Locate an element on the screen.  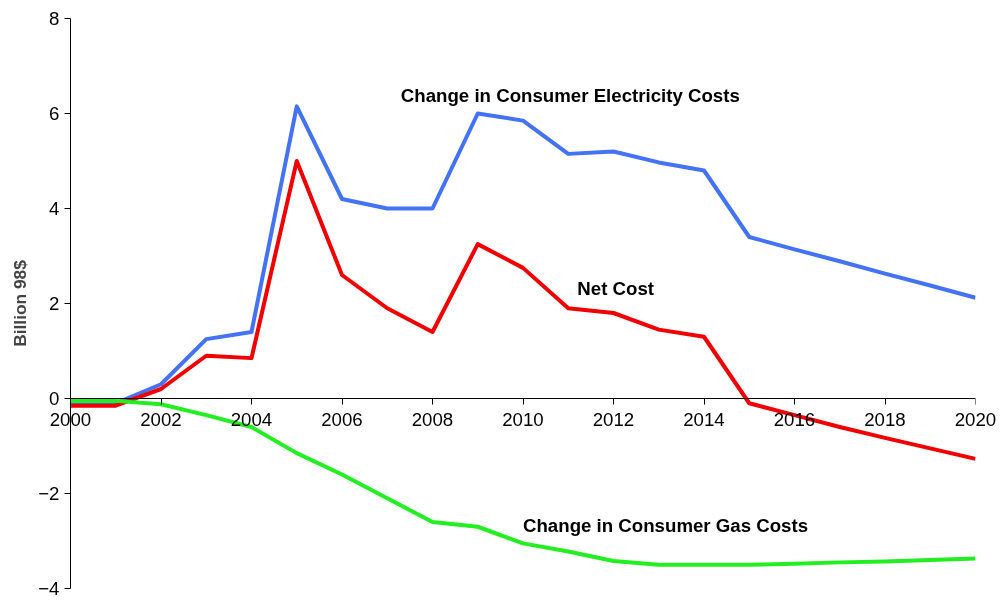
series-label: Net Cost is located at coordinates (615, 288).